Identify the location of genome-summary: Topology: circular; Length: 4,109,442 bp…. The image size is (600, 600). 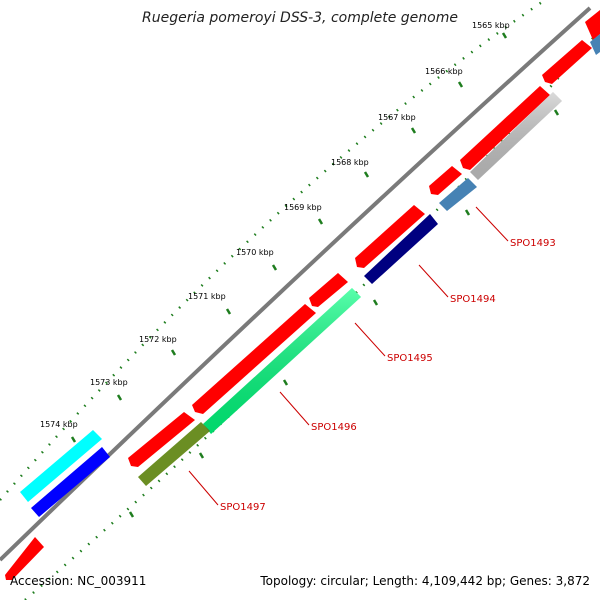
(425, 581).